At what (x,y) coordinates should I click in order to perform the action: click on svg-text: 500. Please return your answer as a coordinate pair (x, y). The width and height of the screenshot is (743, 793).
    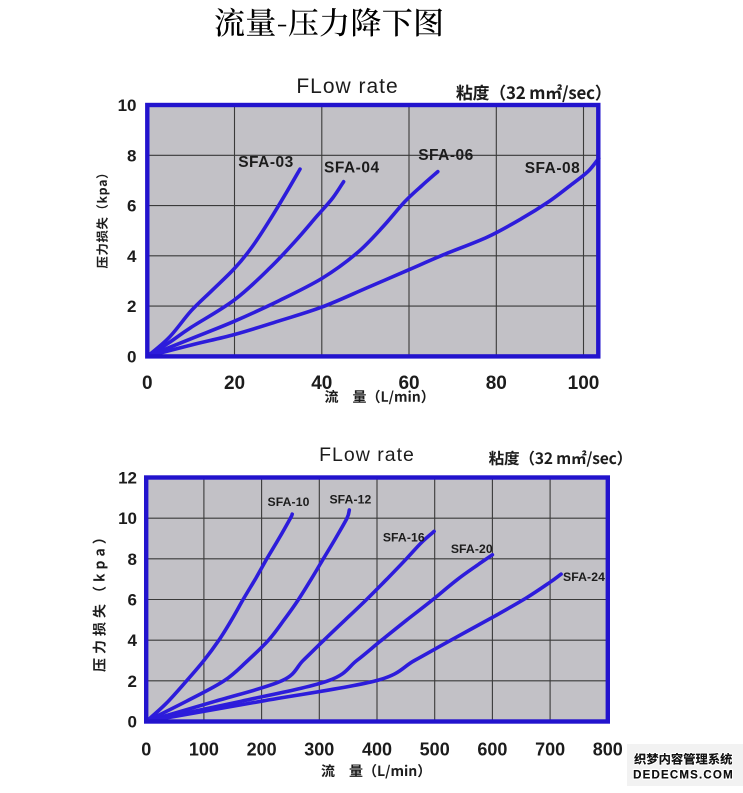
    Looking at the image, I should click on (435, 750).